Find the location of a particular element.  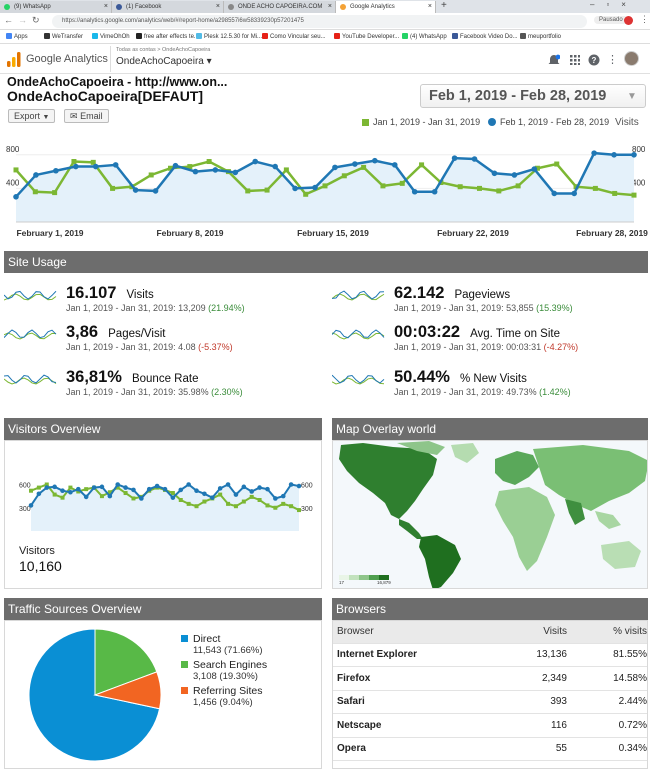

help-icon: ? is located at coordinates (594, 60).